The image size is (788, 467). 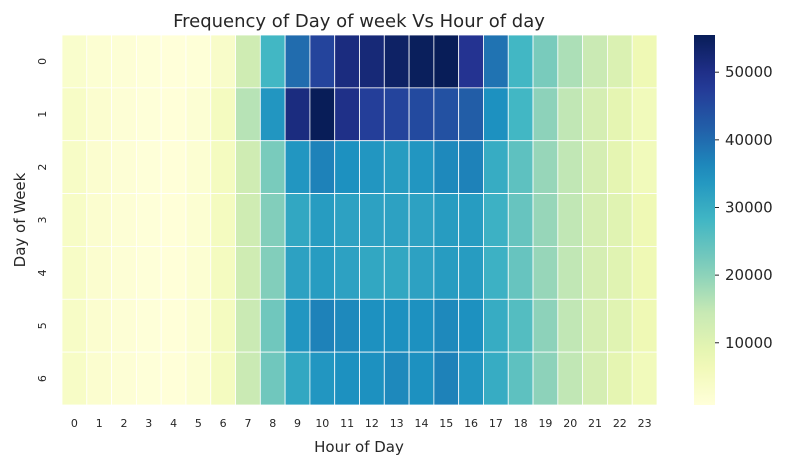 What do you see at coordinates (749, 207) in the screenshot?
I see `colorbar-tick-label: 30000` at bounding box center [749, 207].